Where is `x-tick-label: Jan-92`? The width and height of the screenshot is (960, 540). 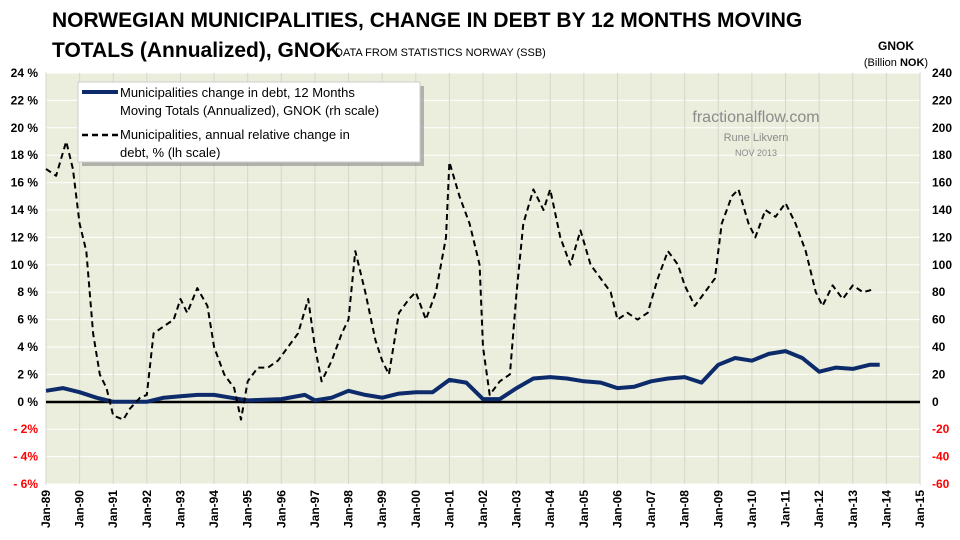
x-tick-label: Jan-92 is located at coordinates (147, 509).